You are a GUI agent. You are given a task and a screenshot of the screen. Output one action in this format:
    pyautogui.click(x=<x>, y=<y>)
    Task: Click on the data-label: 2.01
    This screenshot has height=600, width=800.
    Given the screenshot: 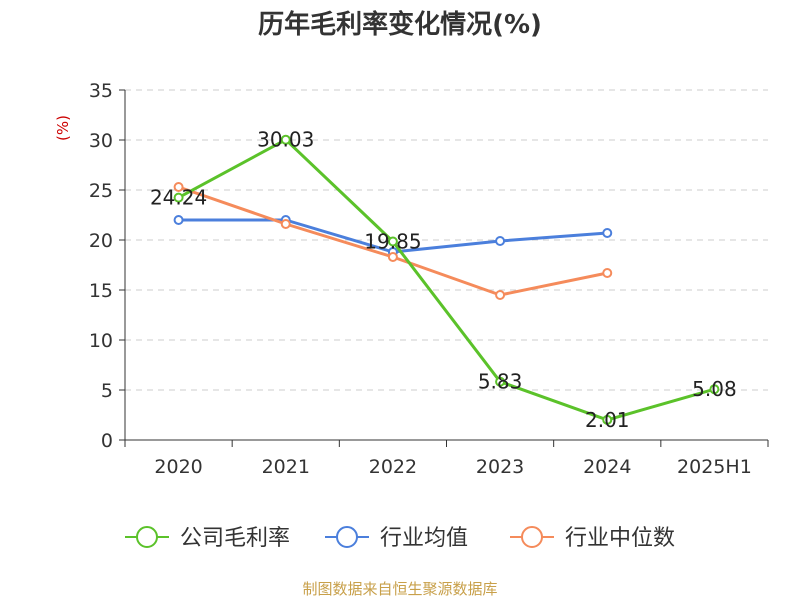 What is the action you would take?
    pyautogui.click(x=607, y=420)
    